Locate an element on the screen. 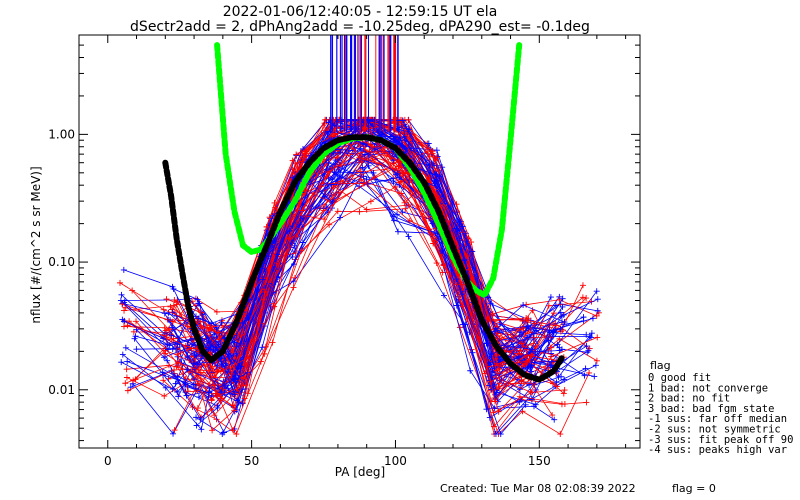 This screenshot has width=800, height=500. x-tick-label: 0 is located at coordinates (108, 461).